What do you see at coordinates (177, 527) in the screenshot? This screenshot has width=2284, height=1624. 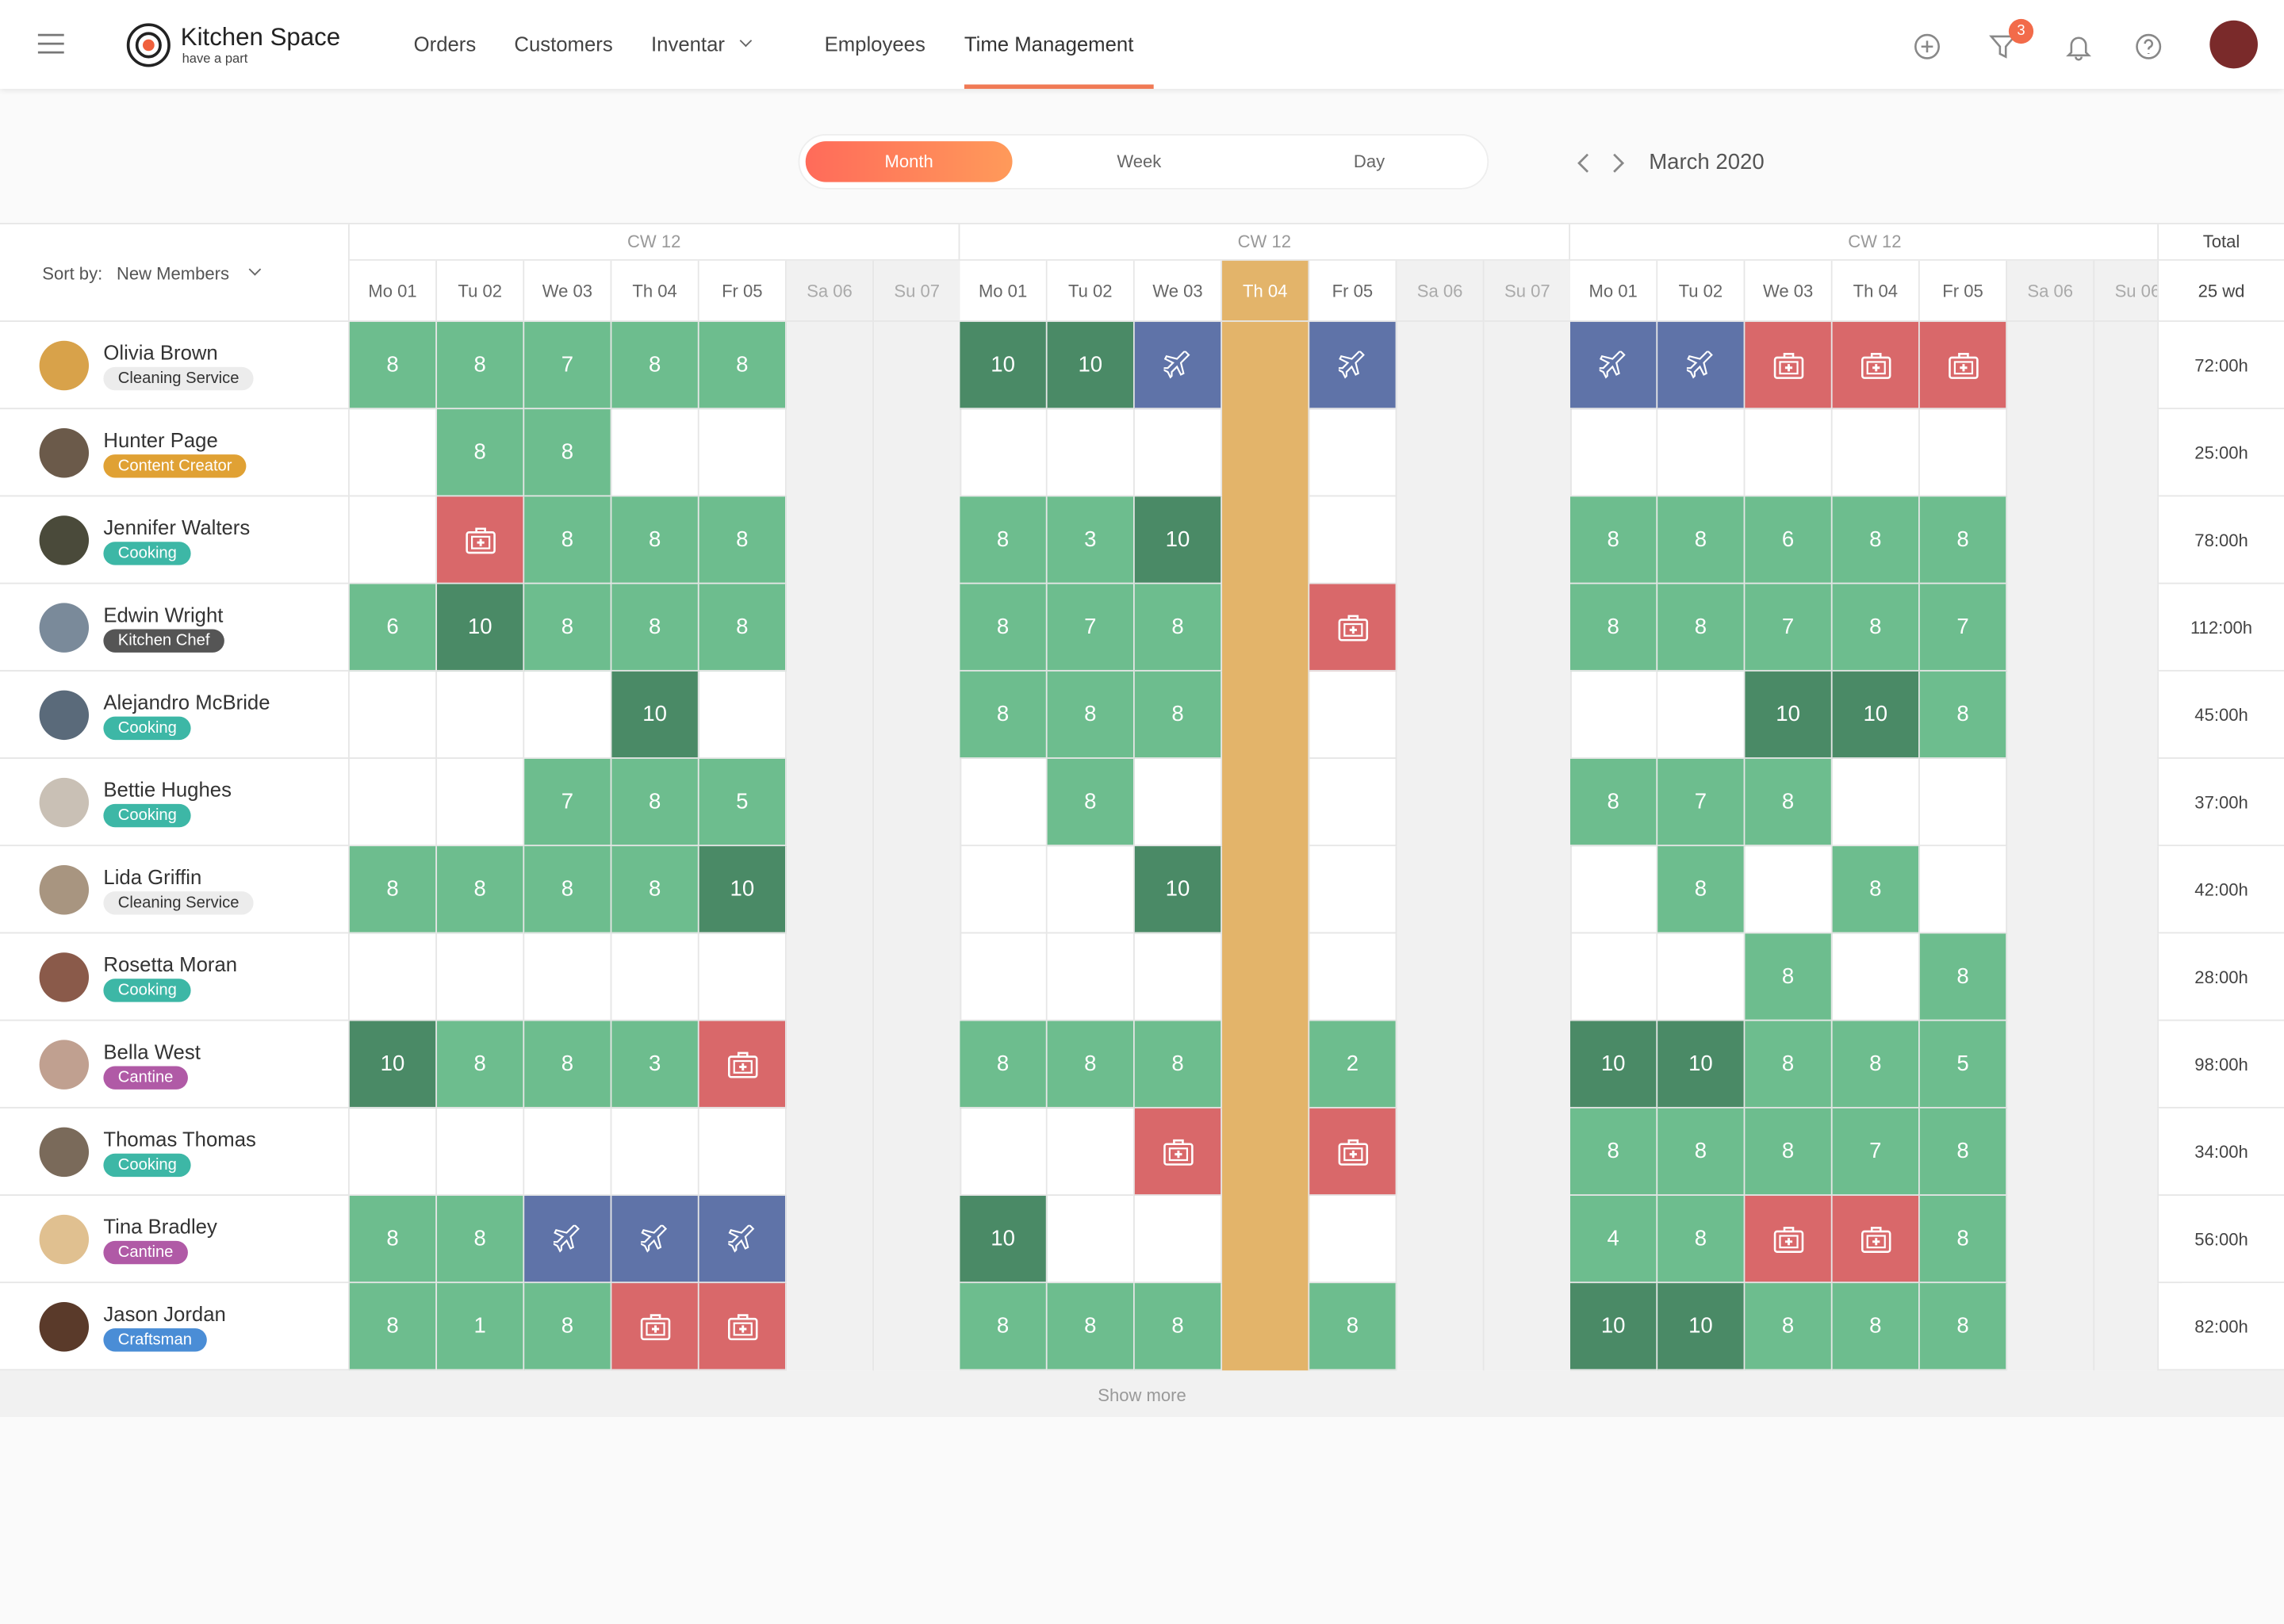 I see `employee-name: Jennifer Walters` at bounding box center [177, 527].